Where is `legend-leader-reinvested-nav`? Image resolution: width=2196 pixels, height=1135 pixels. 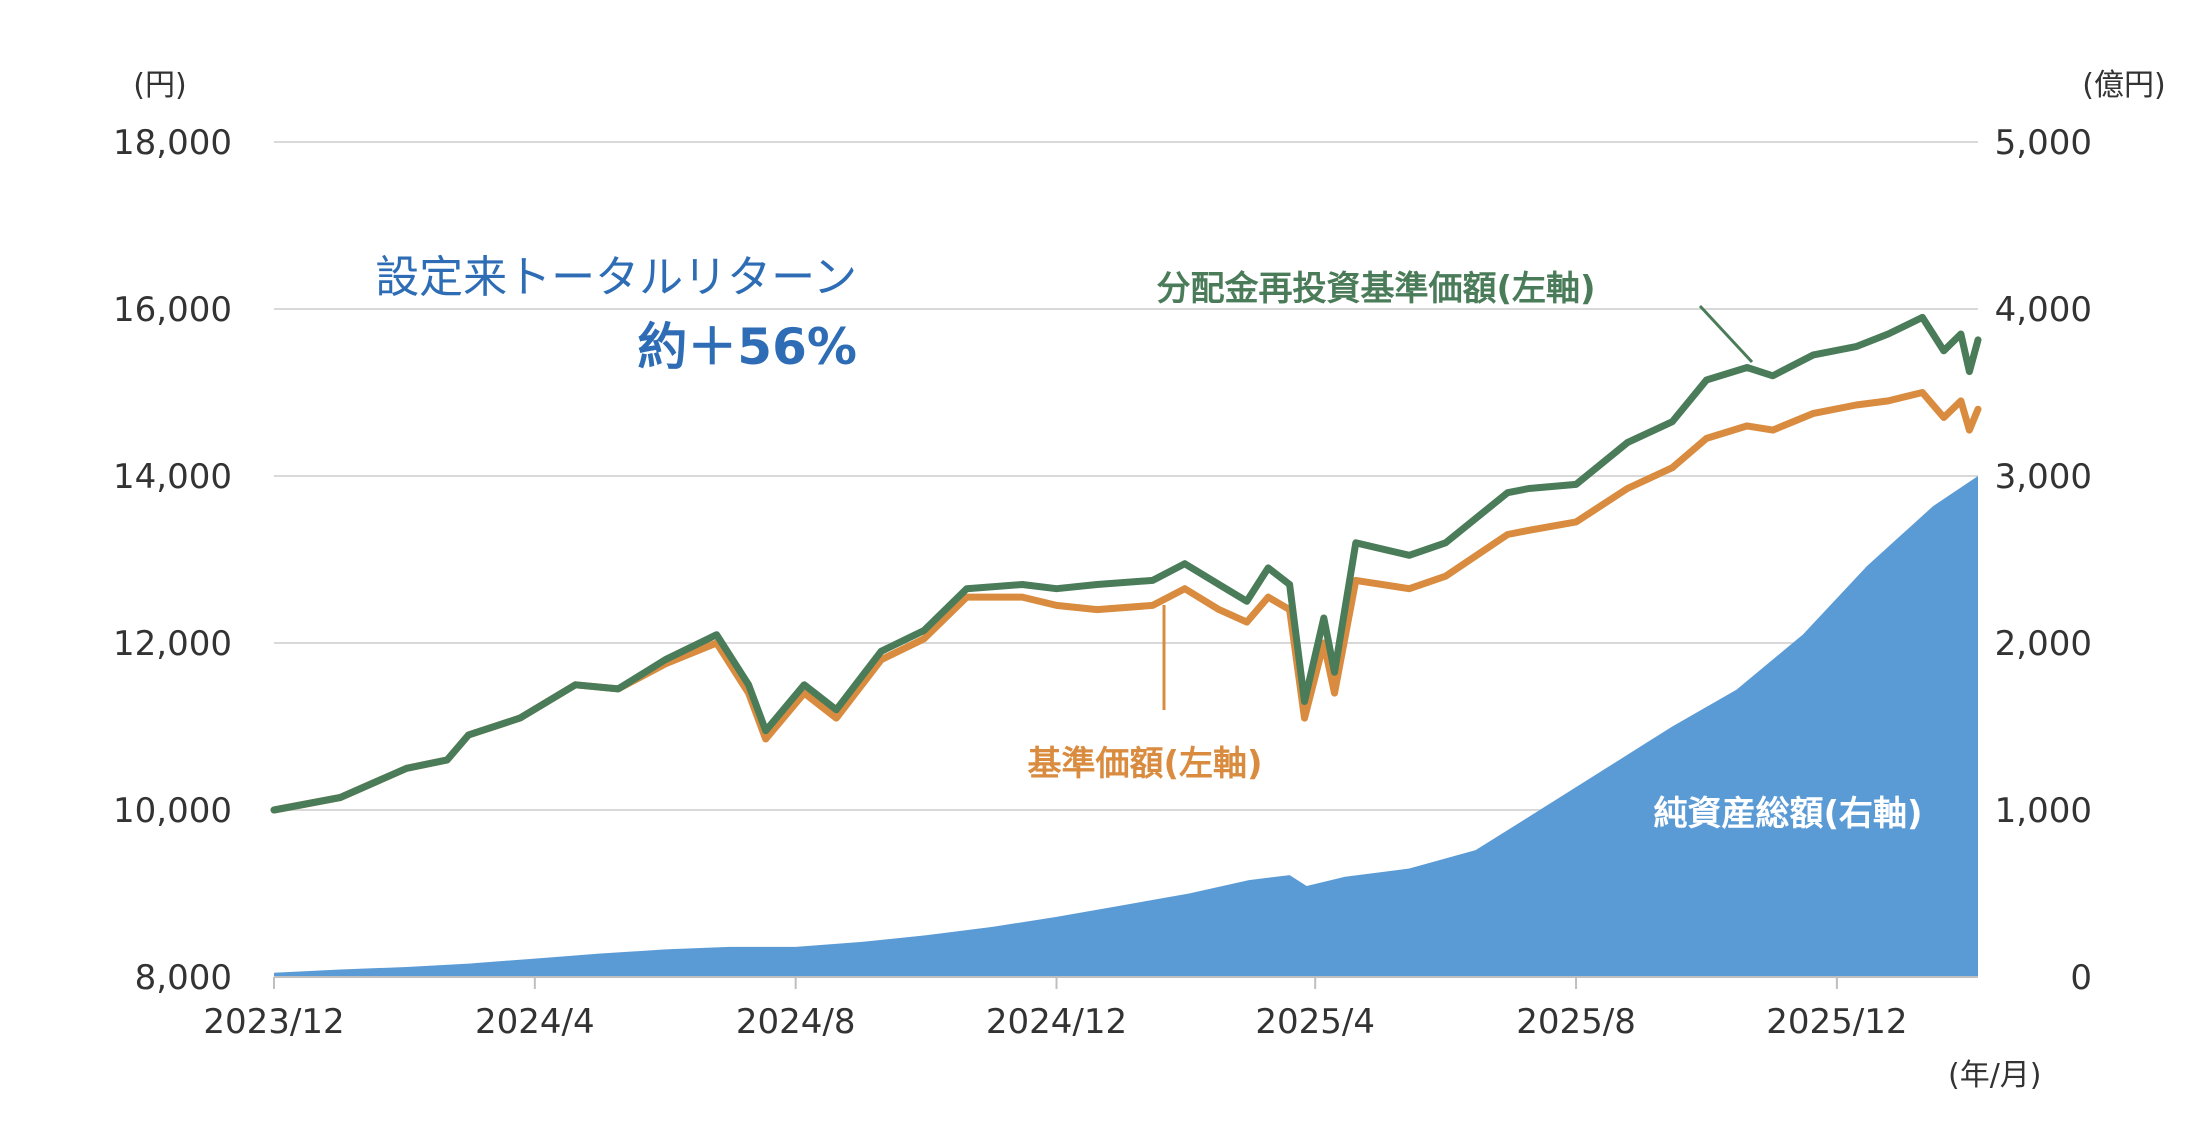
legend-leader-reinvested-nav is located at coordinates (1726, 334).